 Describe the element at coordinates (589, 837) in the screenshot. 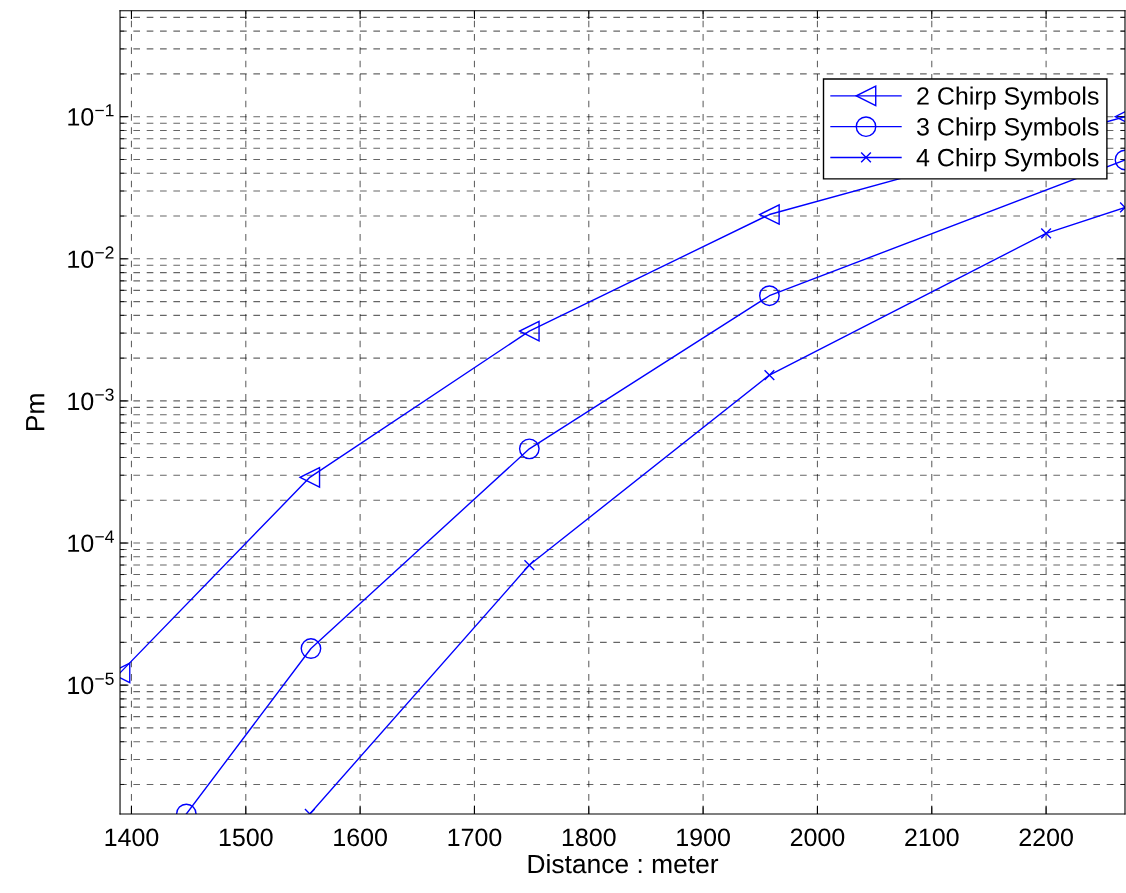

I see `x-tick-label: 1800` at that location.